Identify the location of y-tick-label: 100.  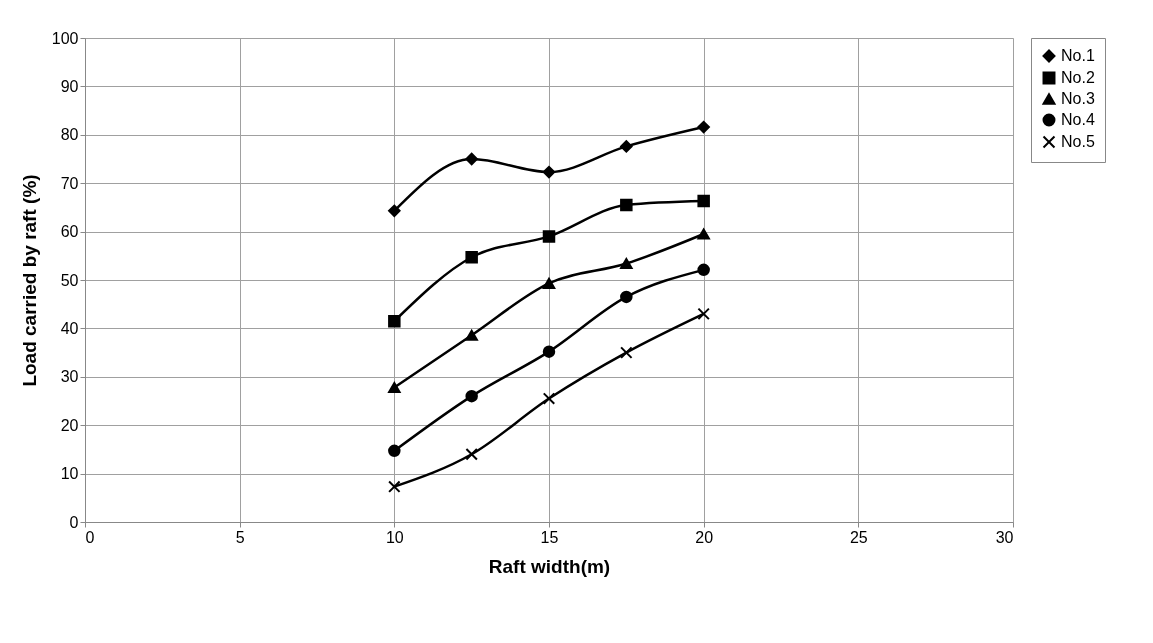
(65, 38).